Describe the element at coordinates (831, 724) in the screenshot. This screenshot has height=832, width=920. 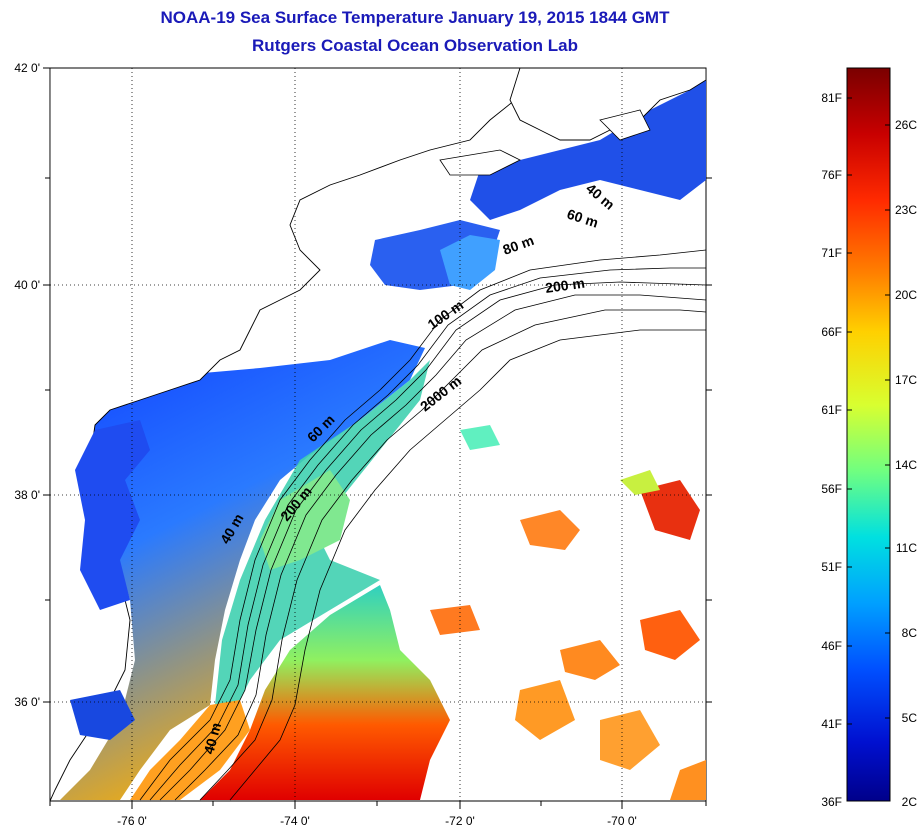
I see `colorbar-f-label: 41F` at that location.